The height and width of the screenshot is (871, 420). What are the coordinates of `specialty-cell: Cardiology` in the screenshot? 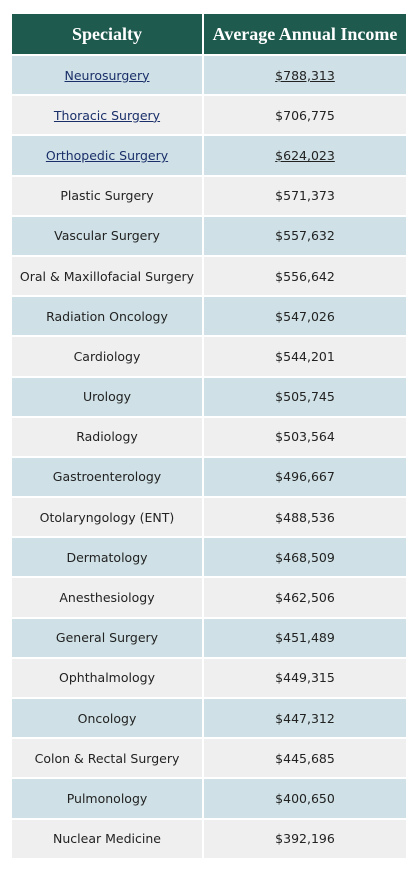 It's located at (107, 356).